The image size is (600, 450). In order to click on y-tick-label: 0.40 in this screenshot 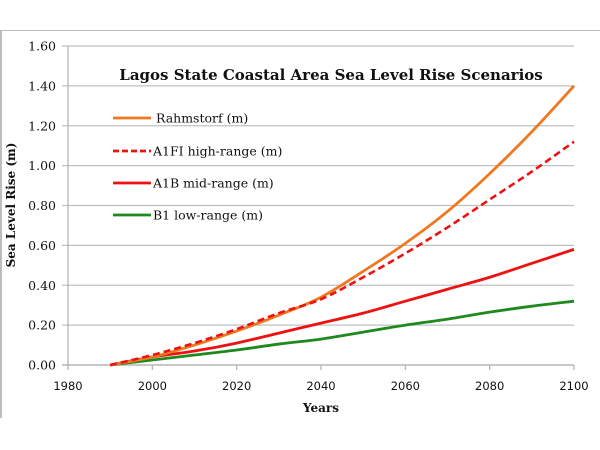, I will do `click(42, 285)`.